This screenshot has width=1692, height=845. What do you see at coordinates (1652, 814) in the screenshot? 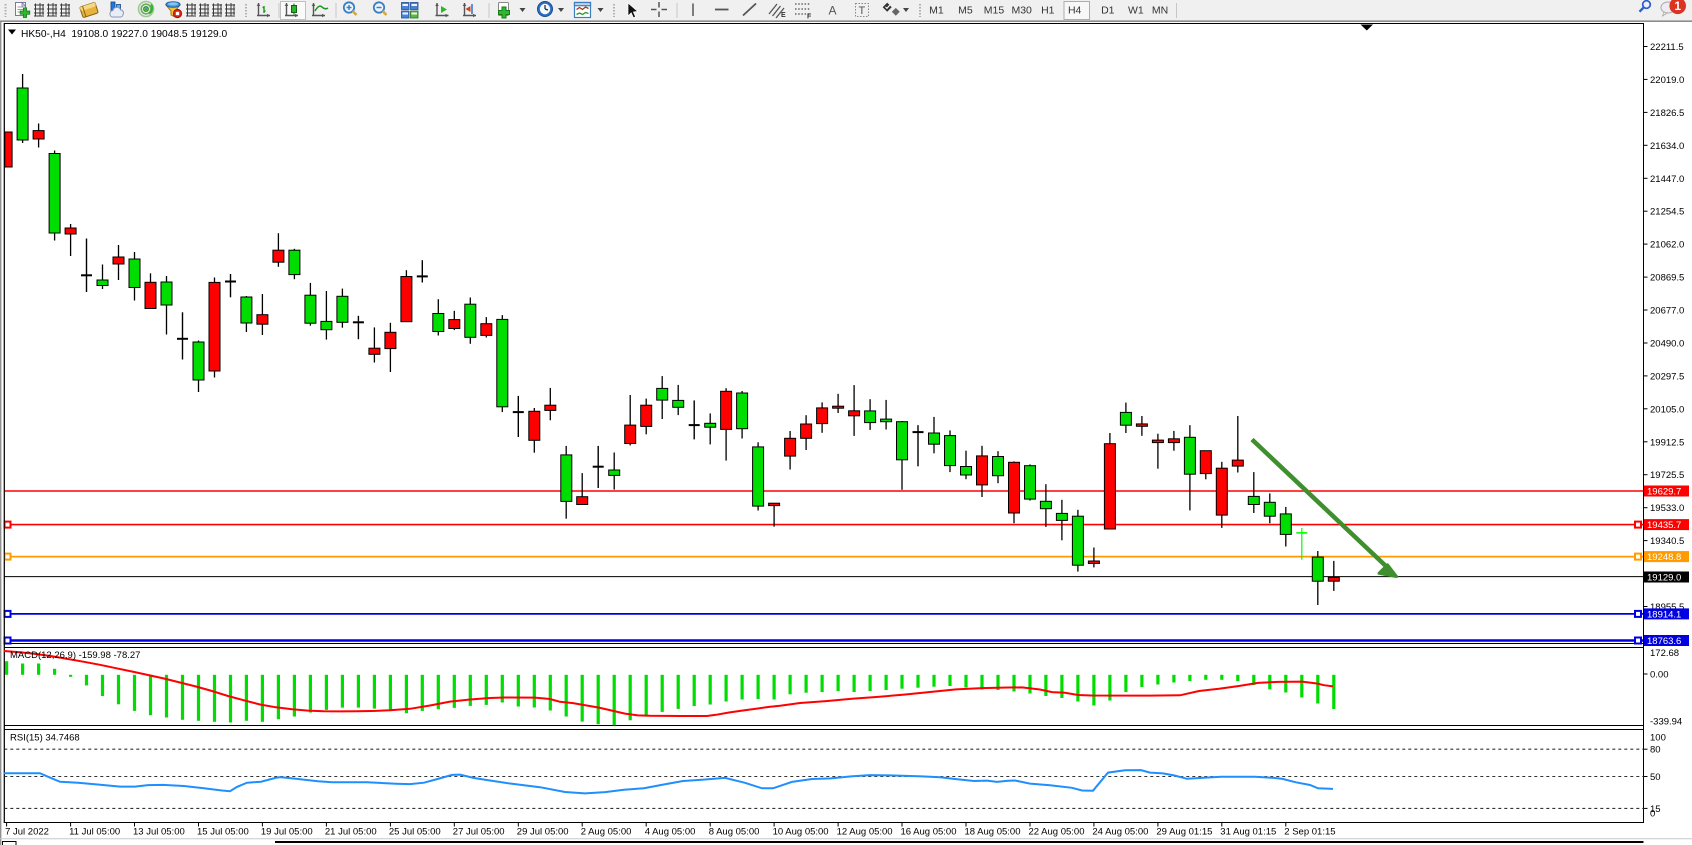
I see `svg-text: 0` at bounding box center [1652, 814].